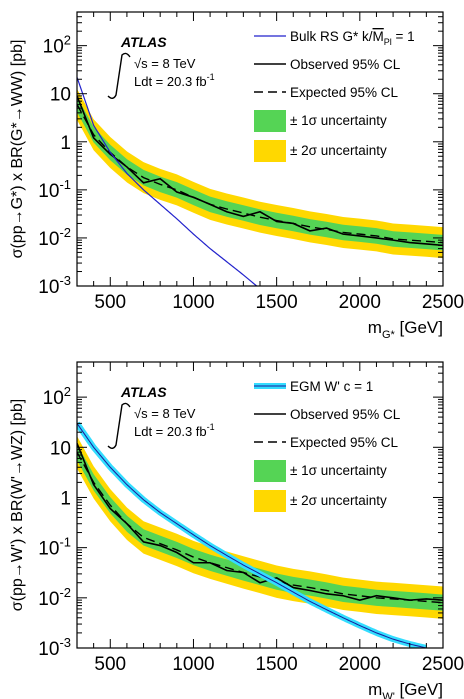  Describe the element at coordinates (331, 386) in the screenshot. I see `legend-model-label: EGM W' c = 1` at that location.